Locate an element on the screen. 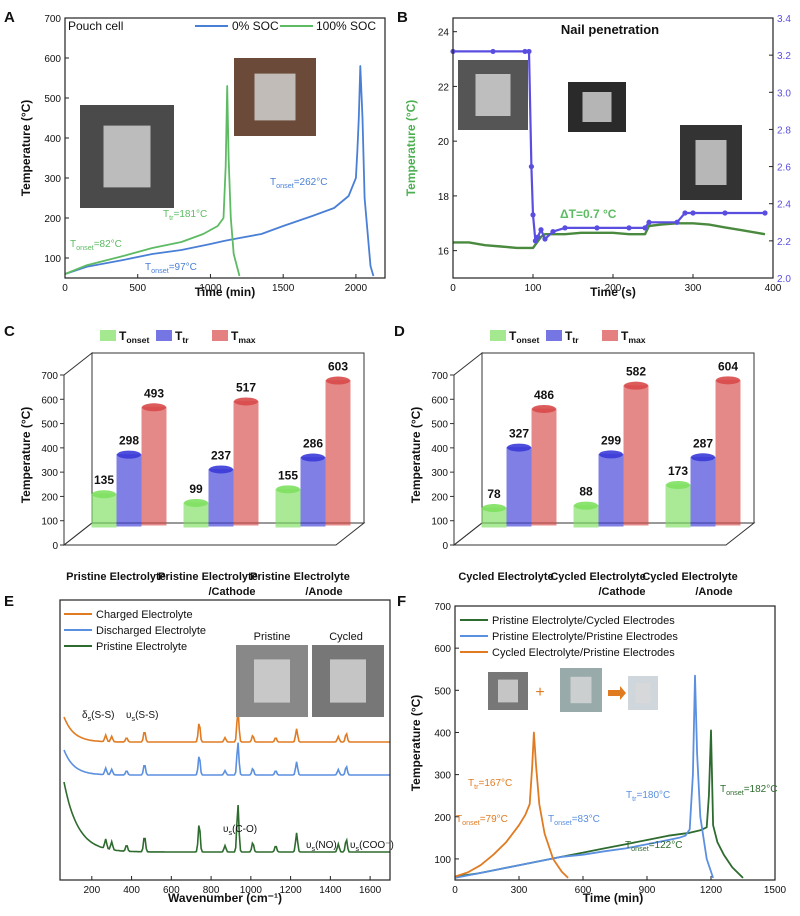 This screenshot has height=916, width=800. legend-label: Cycled Electrolyte/Pristine Electrodes is located at coordinates (583, 653).